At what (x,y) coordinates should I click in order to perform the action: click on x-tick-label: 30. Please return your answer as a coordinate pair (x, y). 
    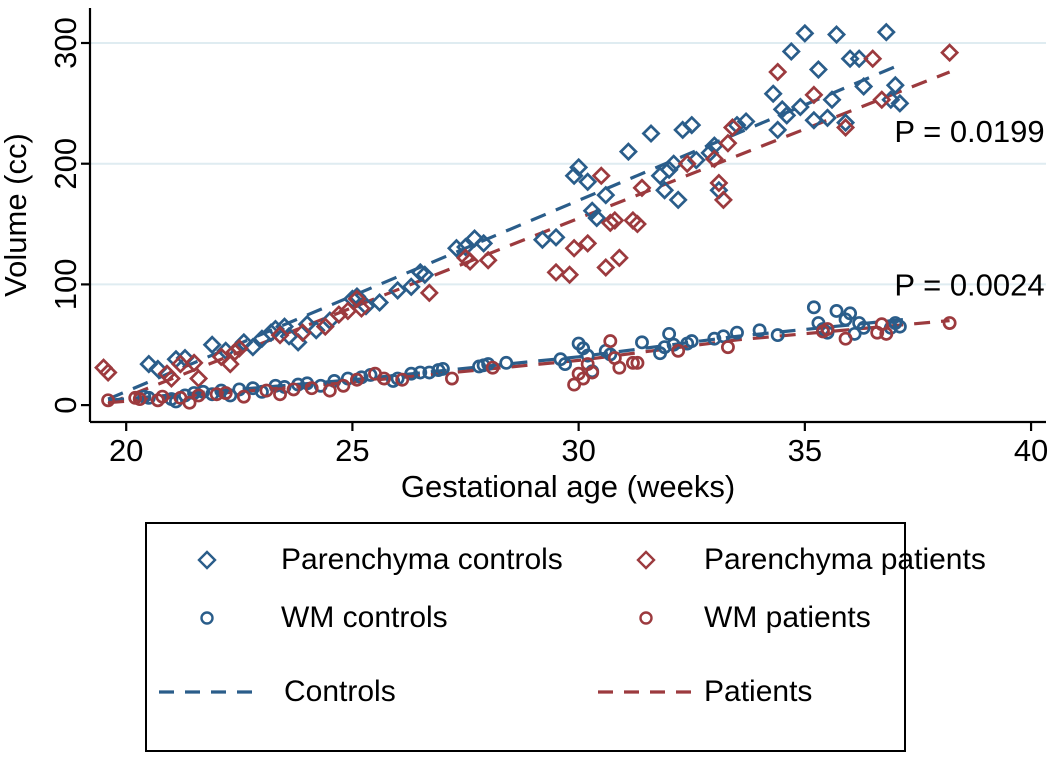
    Looking at the image, I should click on (578, 450).